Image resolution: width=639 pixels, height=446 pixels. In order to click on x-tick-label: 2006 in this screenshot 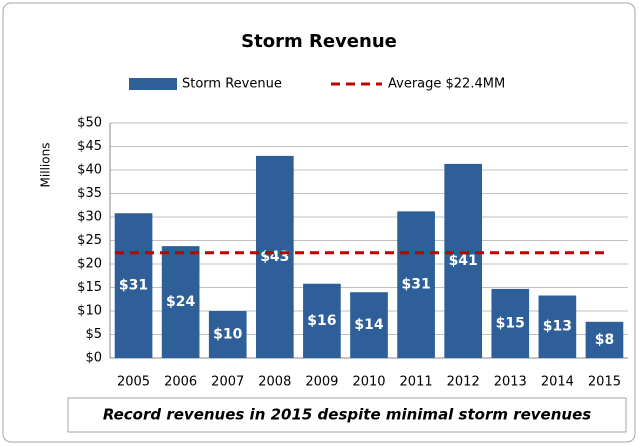, I will do `click(180, 382)`.